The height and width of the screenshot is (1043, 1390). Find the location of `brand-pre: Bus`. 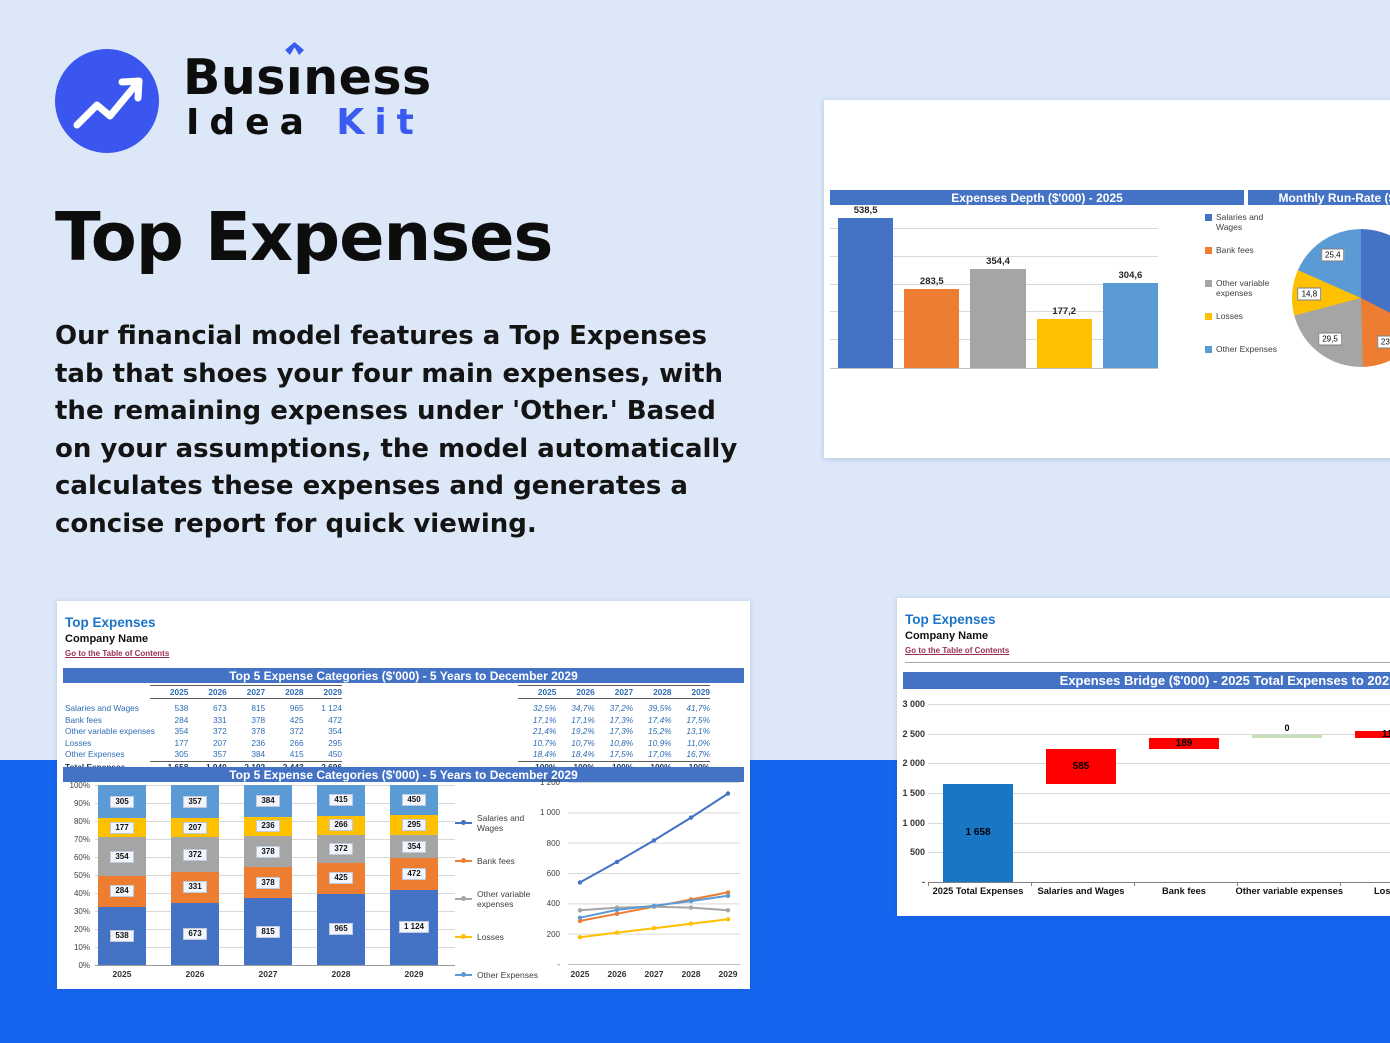

brand-pre: Bus is located at coordinates (234, 77).